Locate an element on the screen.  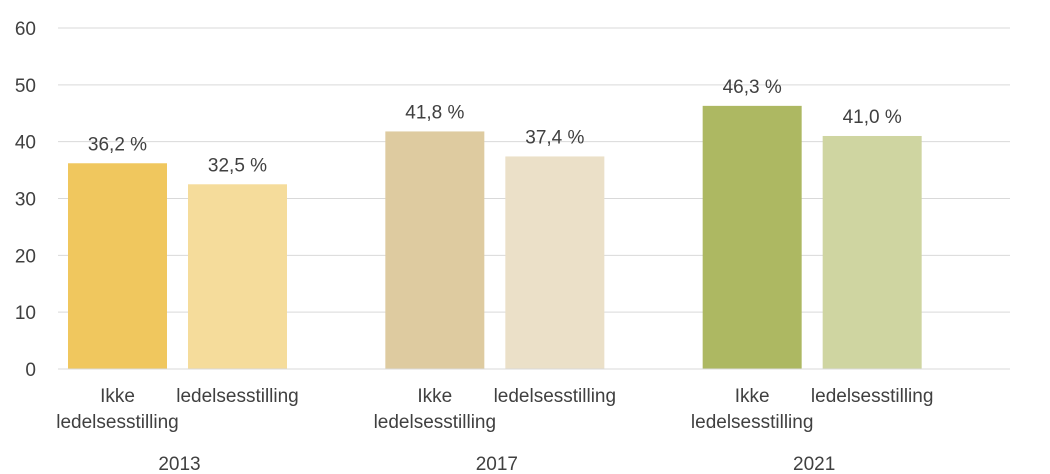
data-label: 37,4 % is located at coordinates (554, 137).